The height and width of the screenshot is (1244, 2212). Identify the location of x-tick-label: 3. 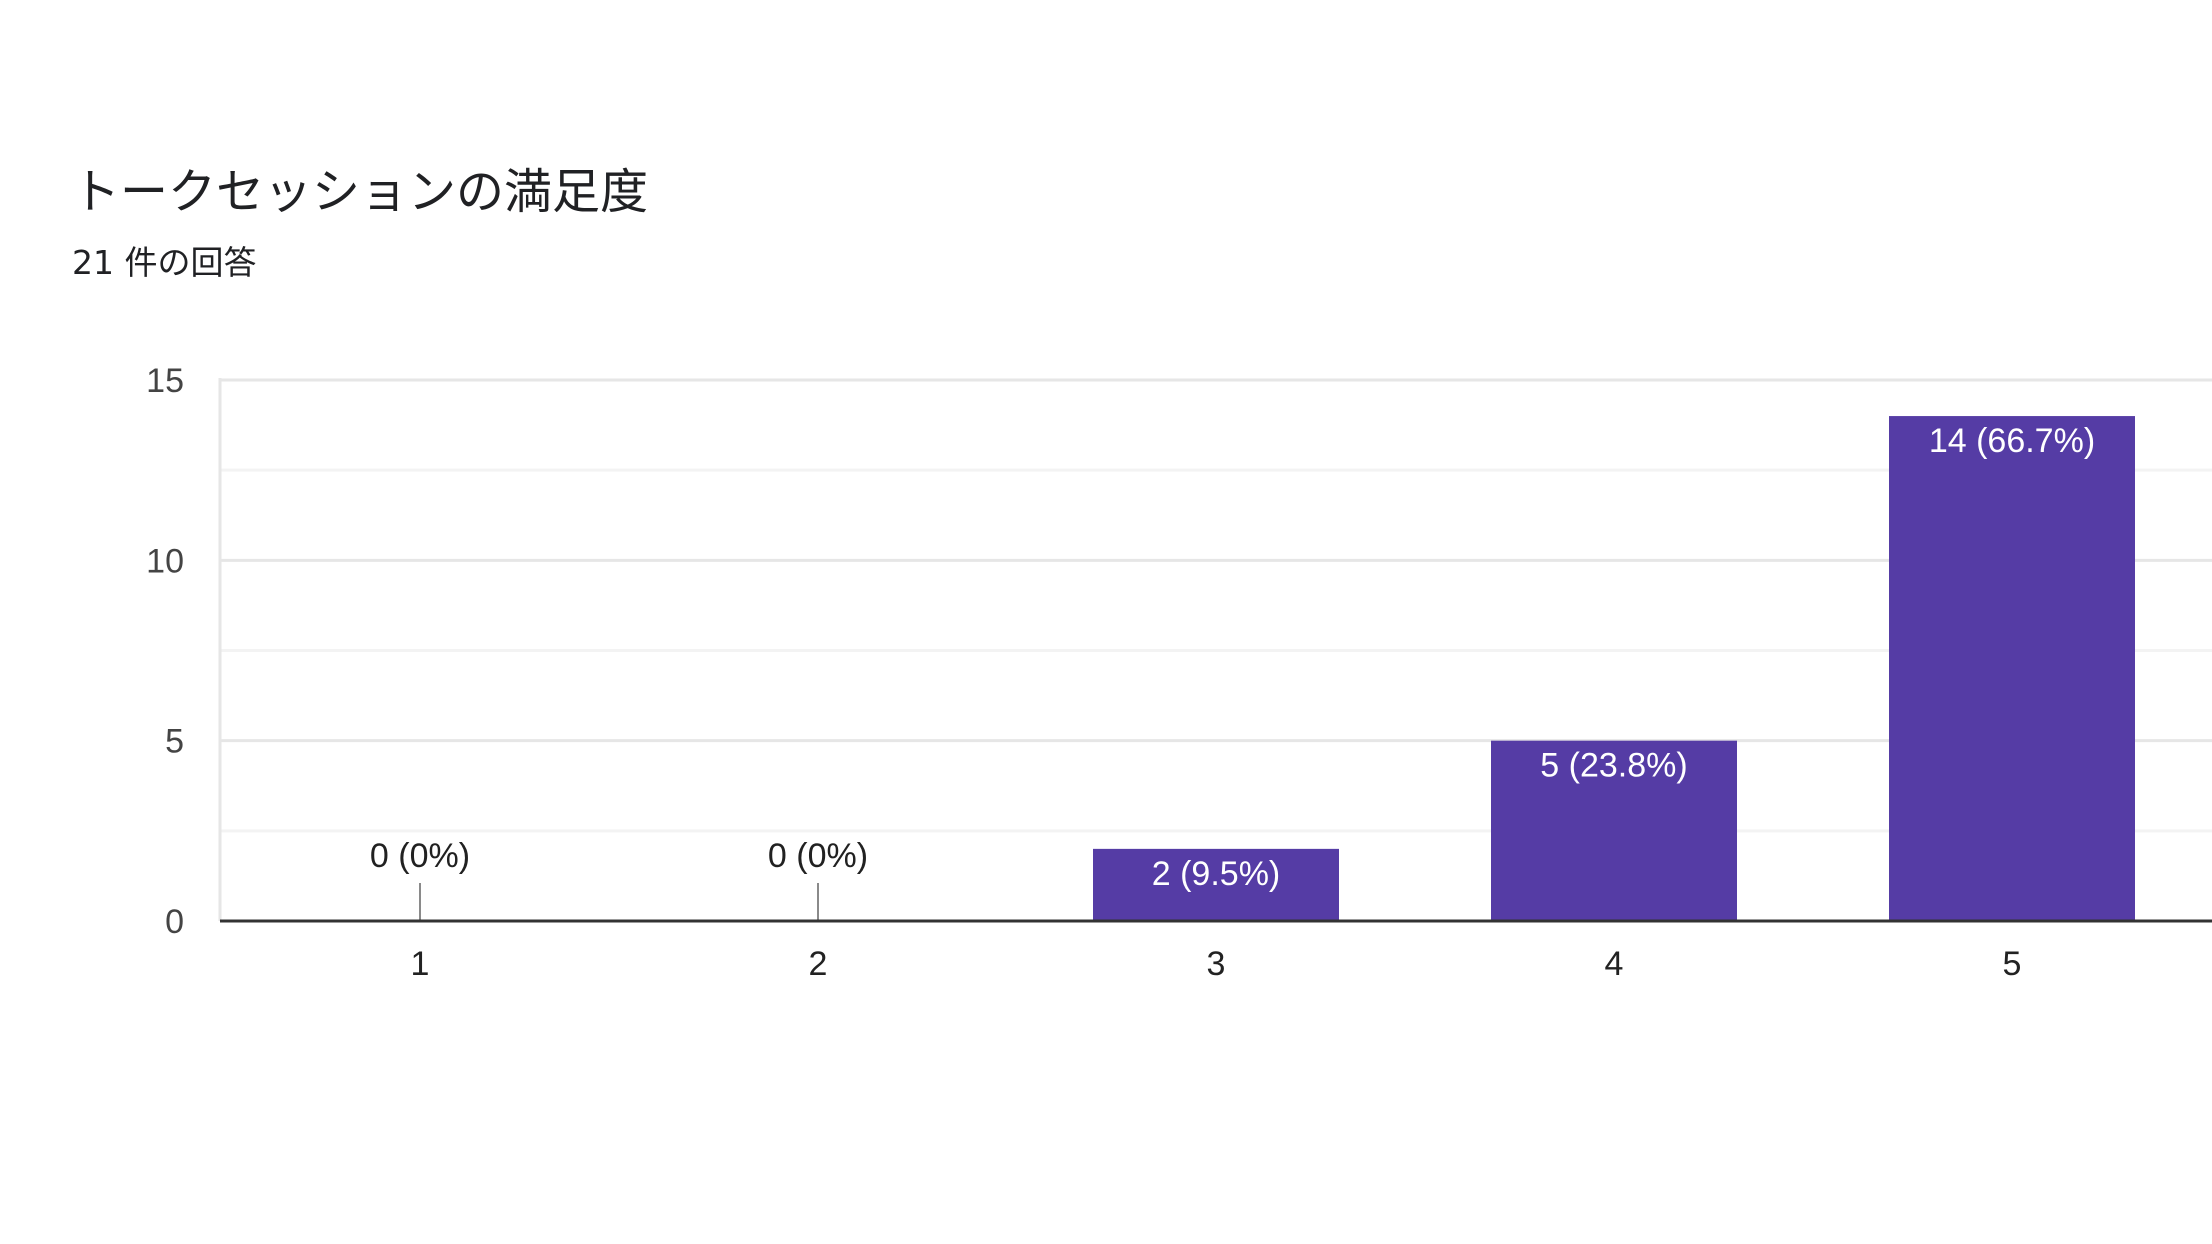
(1216, 964).